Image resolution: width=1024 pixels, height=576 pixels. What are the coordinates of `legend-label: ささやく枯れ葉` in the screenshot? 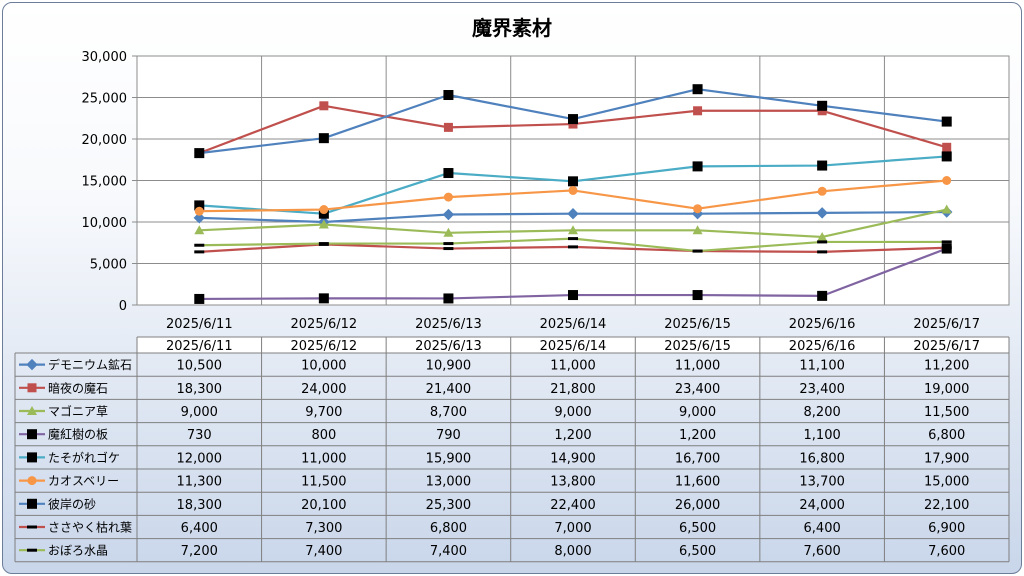 It's located at (90, 527).